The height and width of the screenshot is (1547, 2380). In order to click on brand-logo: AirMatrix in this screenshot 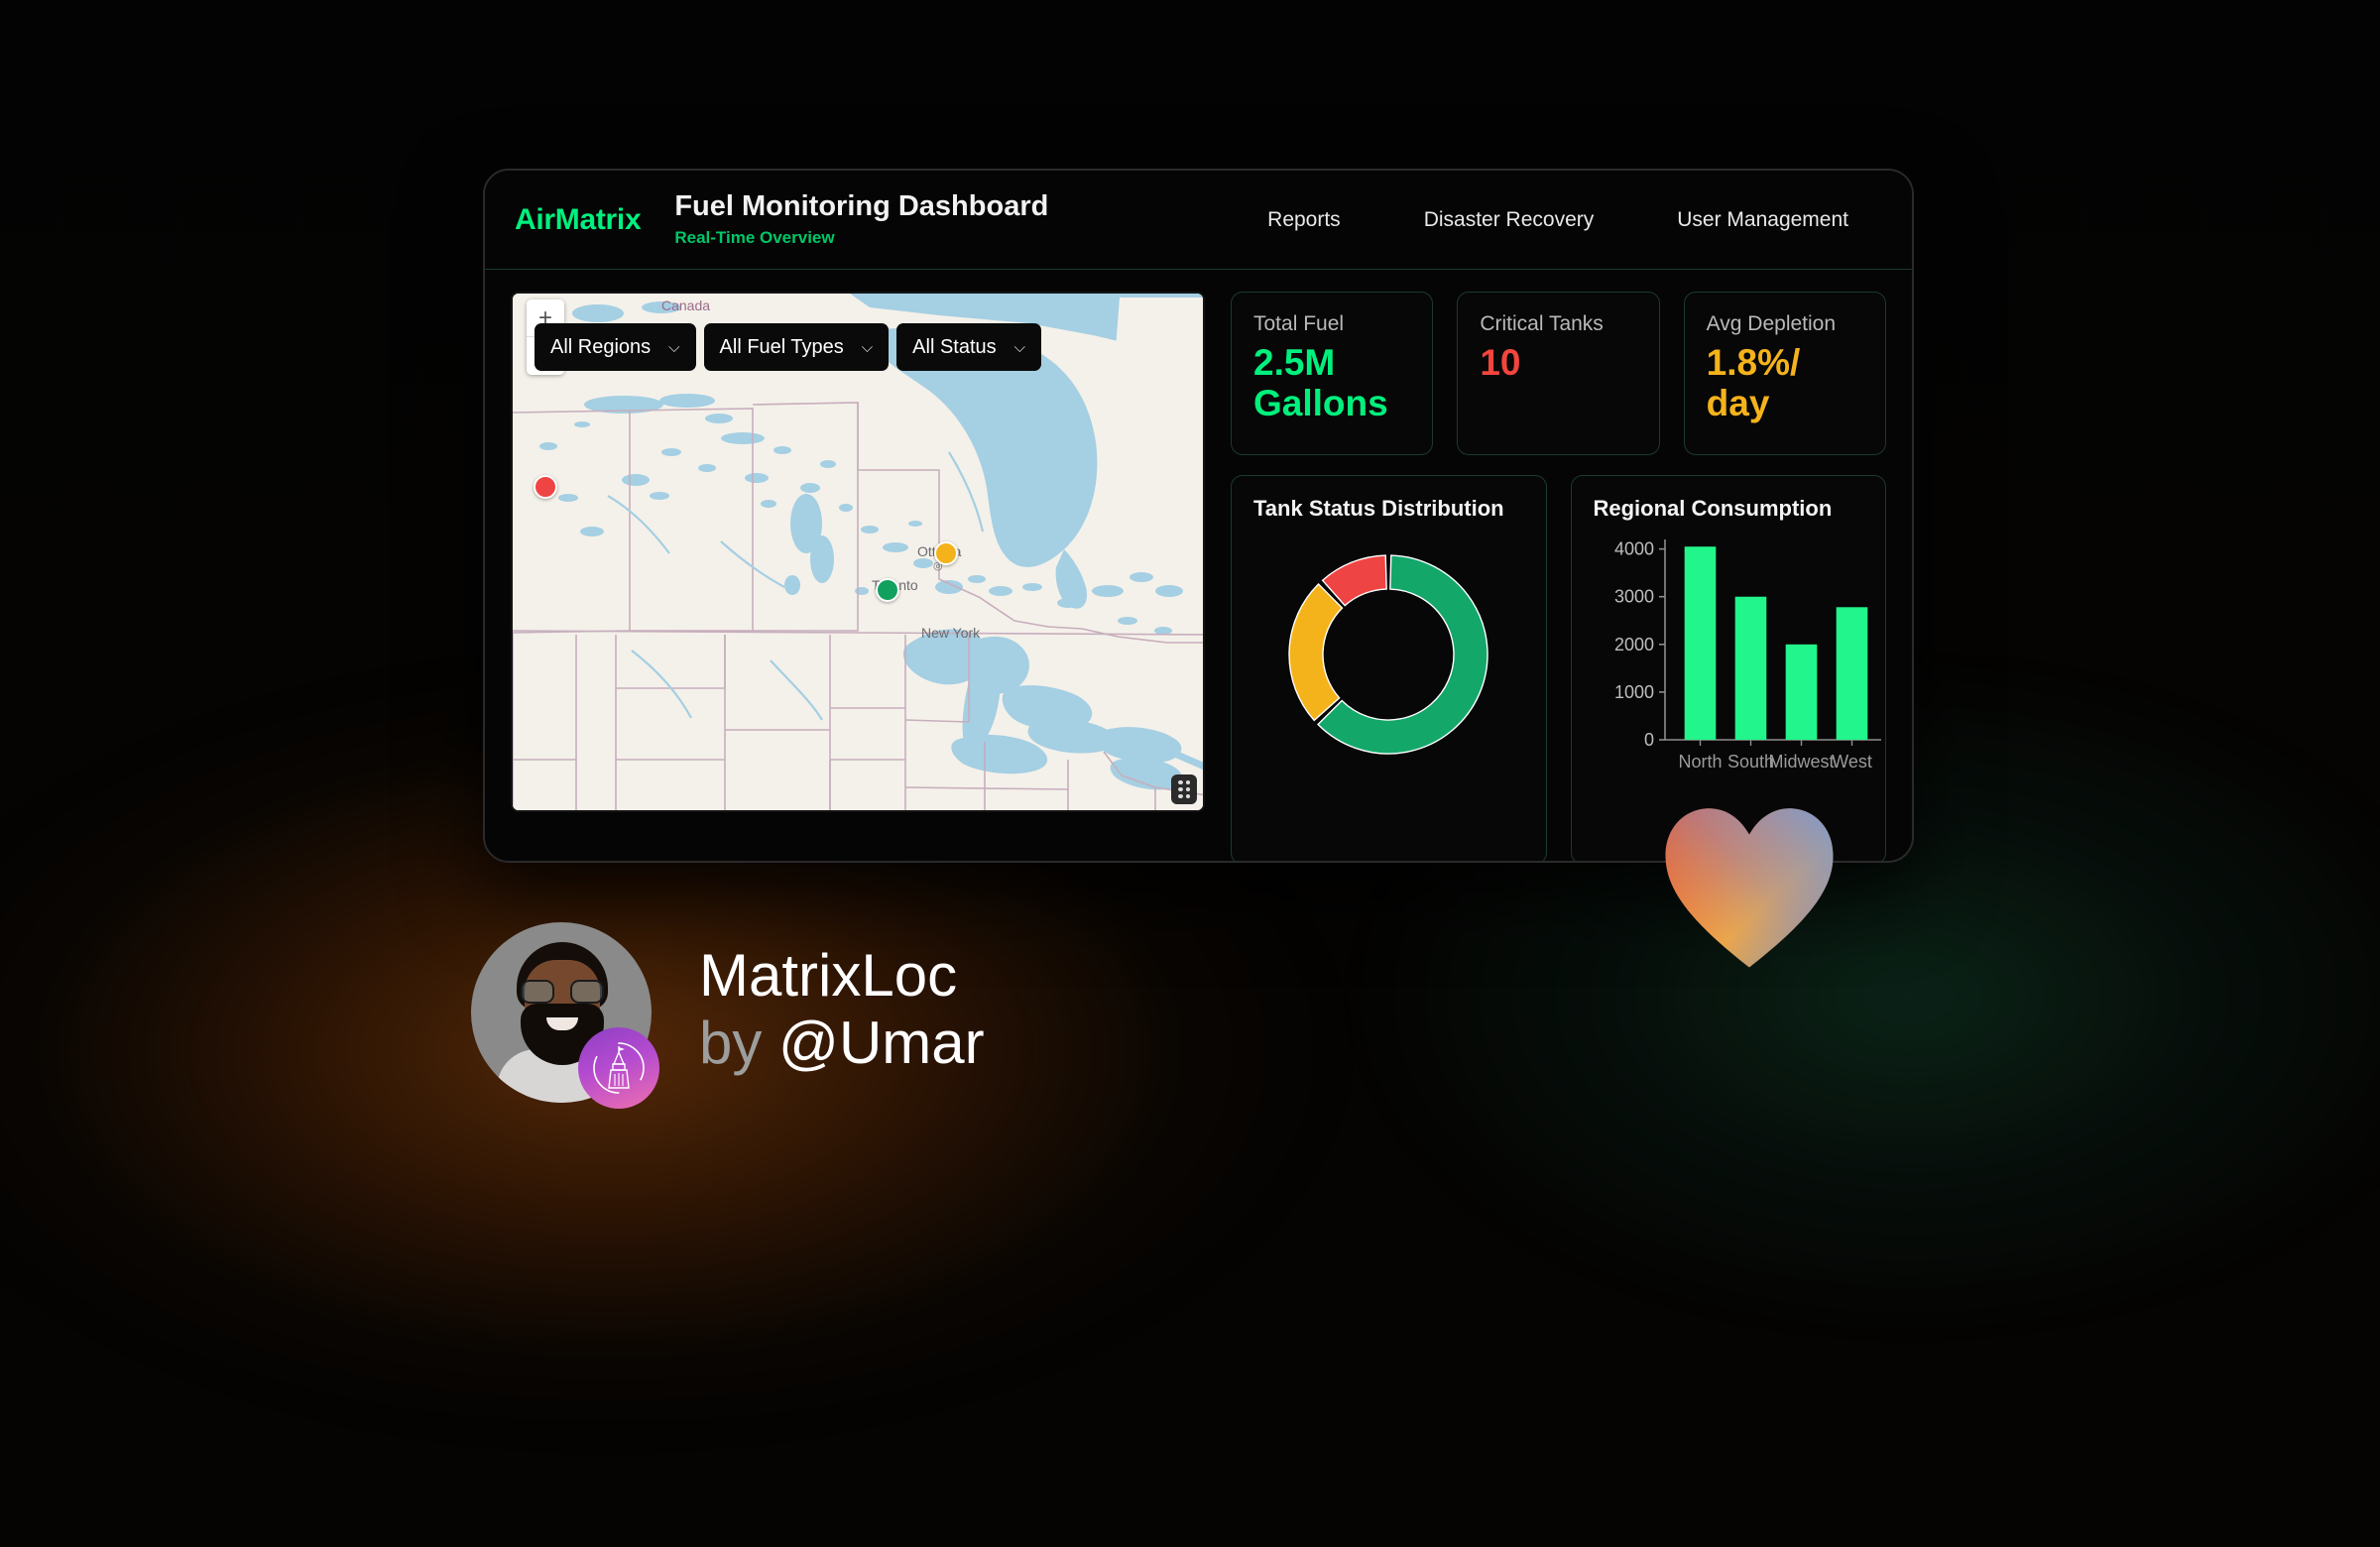, I will do `click(578, 219)`.